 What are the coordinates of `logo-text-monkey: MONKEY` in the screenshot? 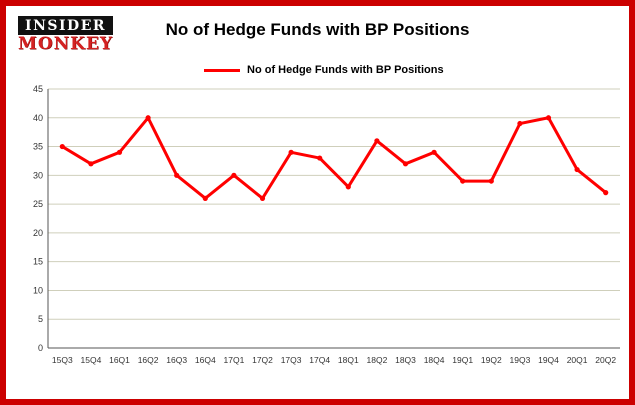 It's located at (66, 44).